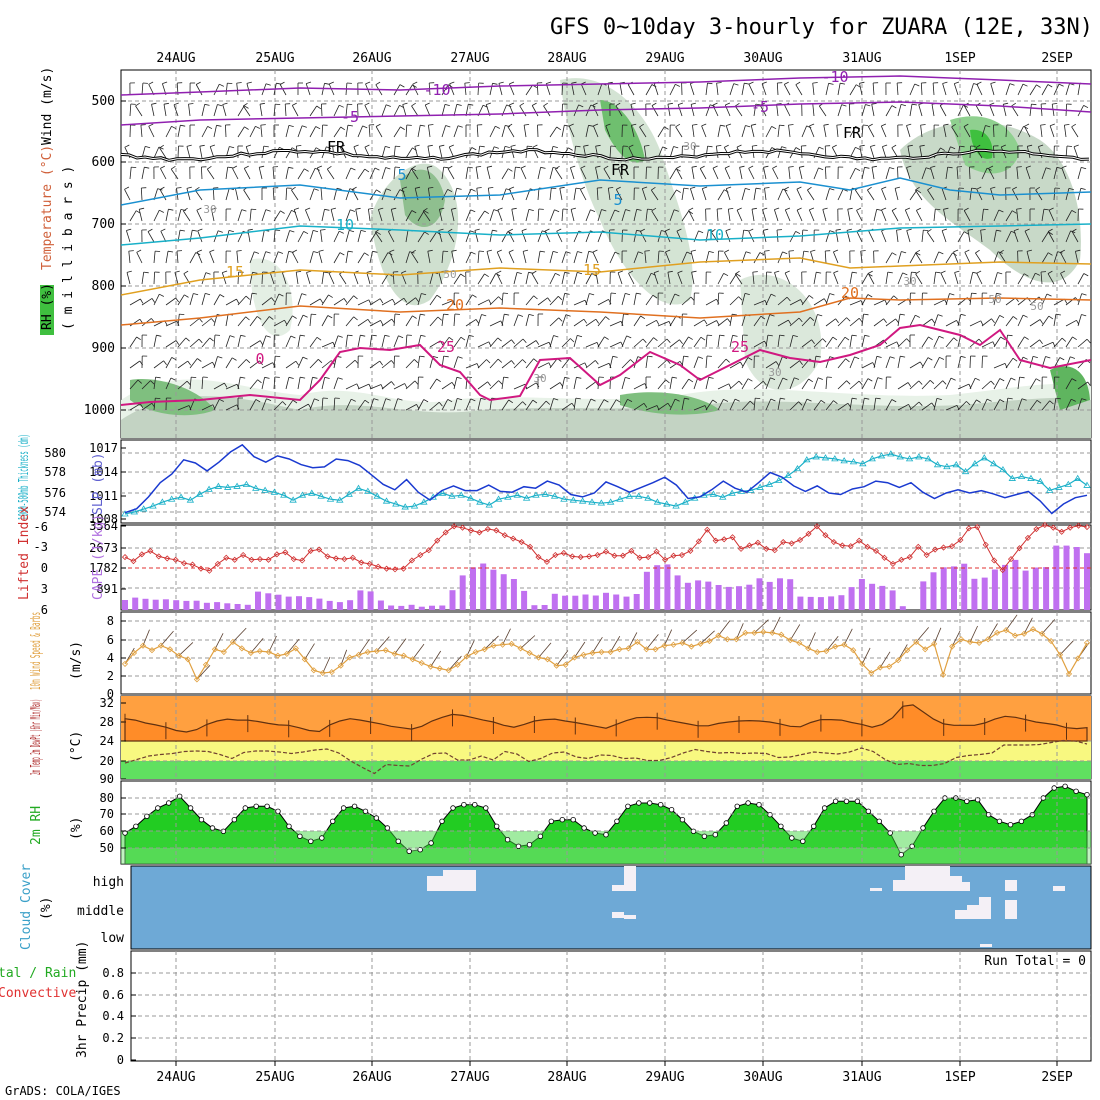  I want to click on pressure-tick: 500, so click(103, 101).